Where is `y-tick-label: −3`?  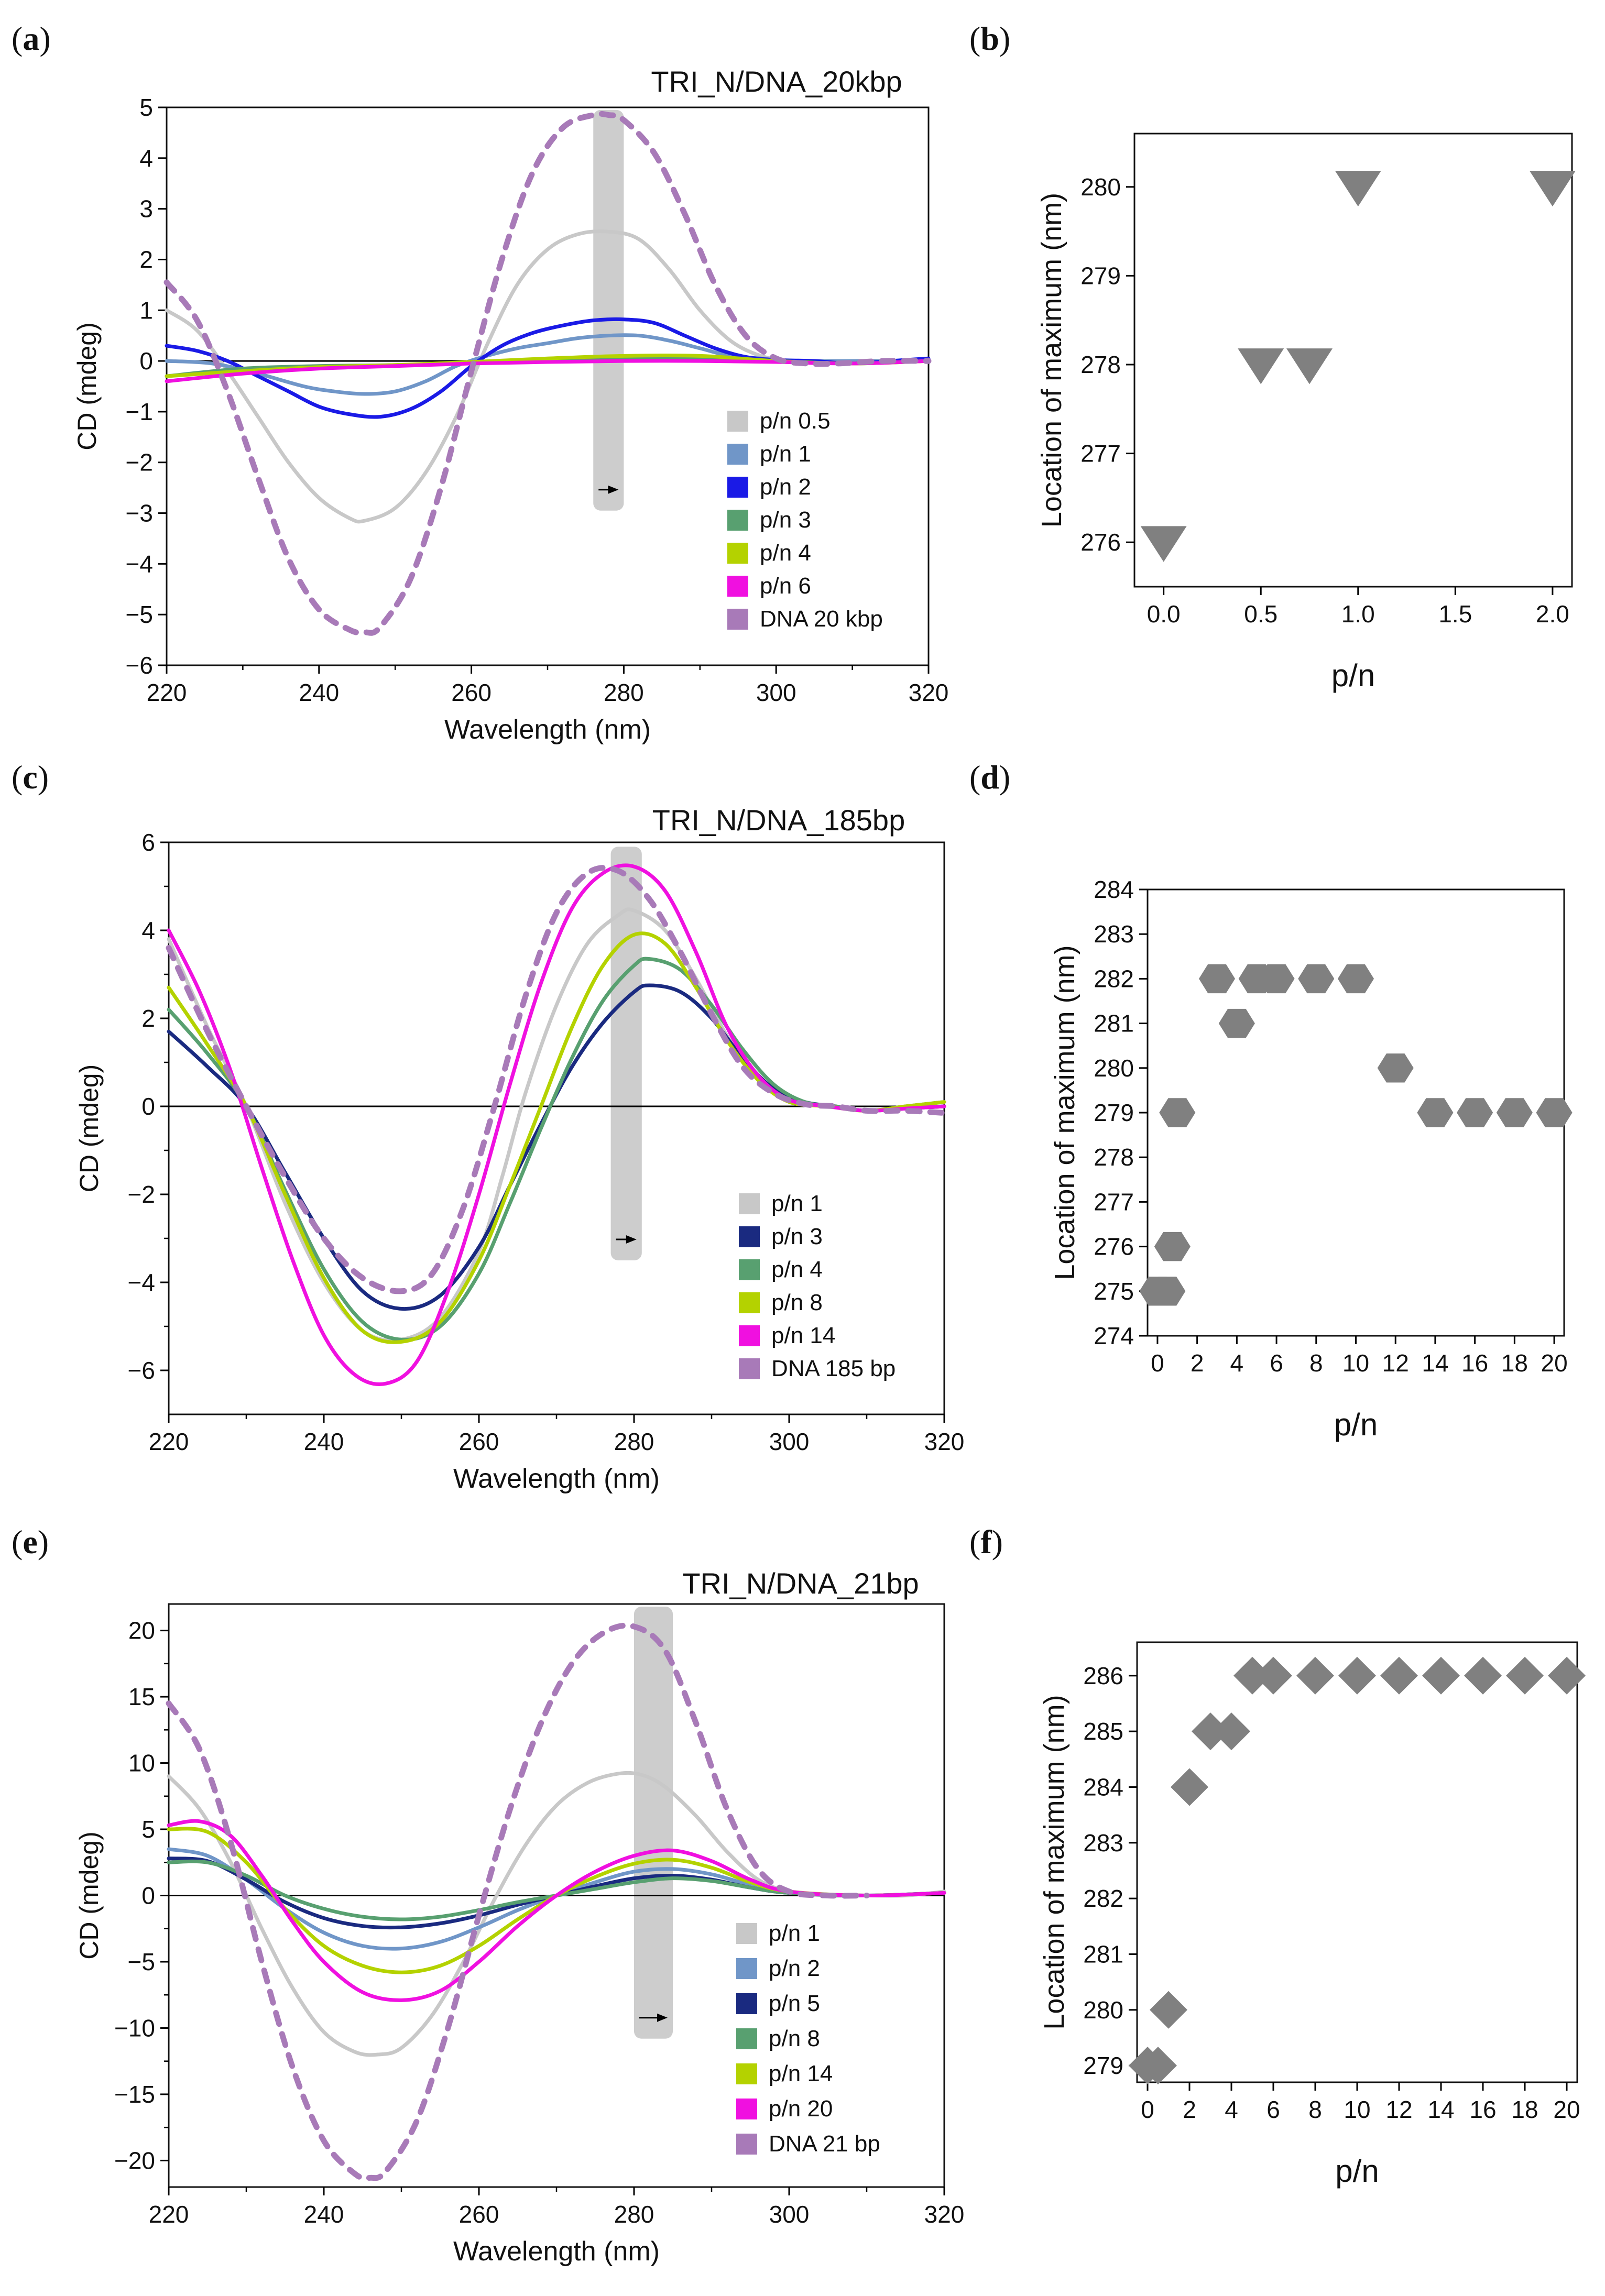 y-tick-label: −3 is located at coordinates (140, 513).